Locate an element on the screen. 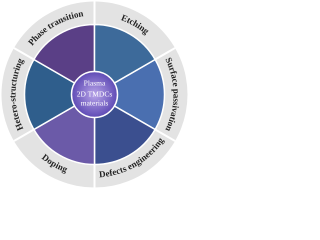 Image resolution: width=320 pixels, height=240 pixels. center-title: Plasma is located at coordinates (95, 83).